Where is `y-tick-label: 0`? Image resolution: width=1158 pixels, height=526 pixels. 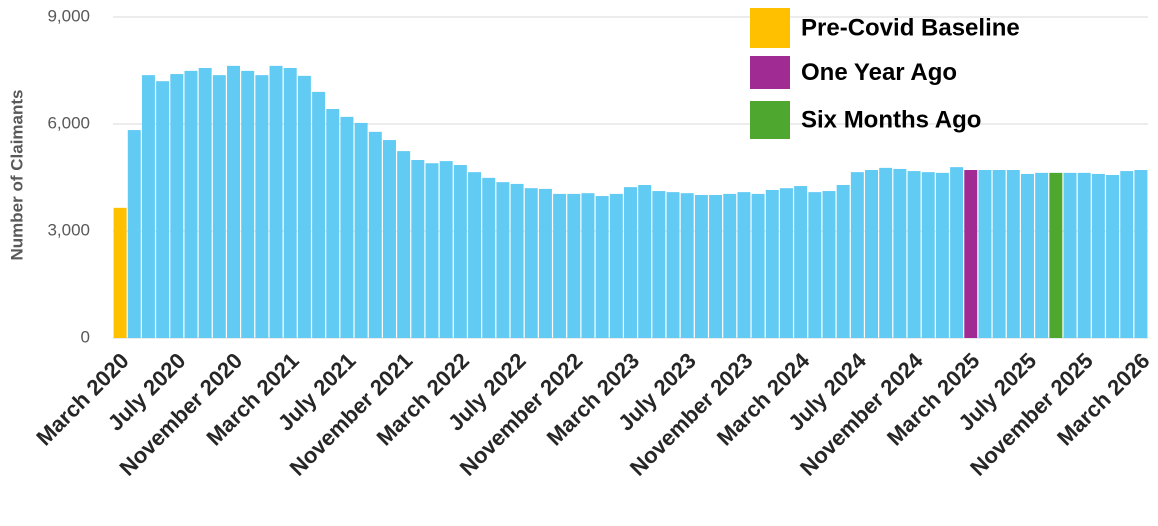 y-tick-label: 0 is located at coordinates (85, 336).